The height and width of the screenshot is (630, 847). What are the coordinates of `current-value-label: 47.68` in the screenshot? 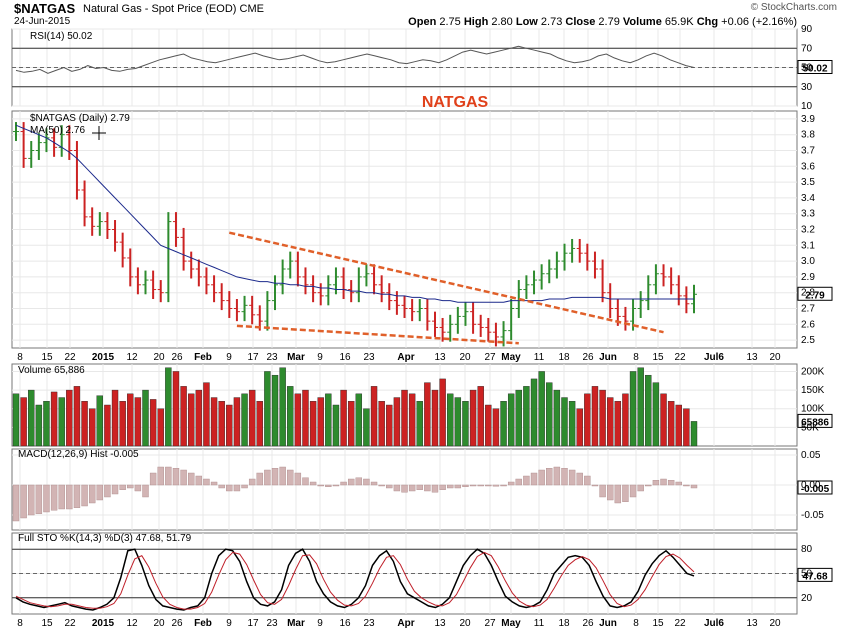 It's located at (814, 576).